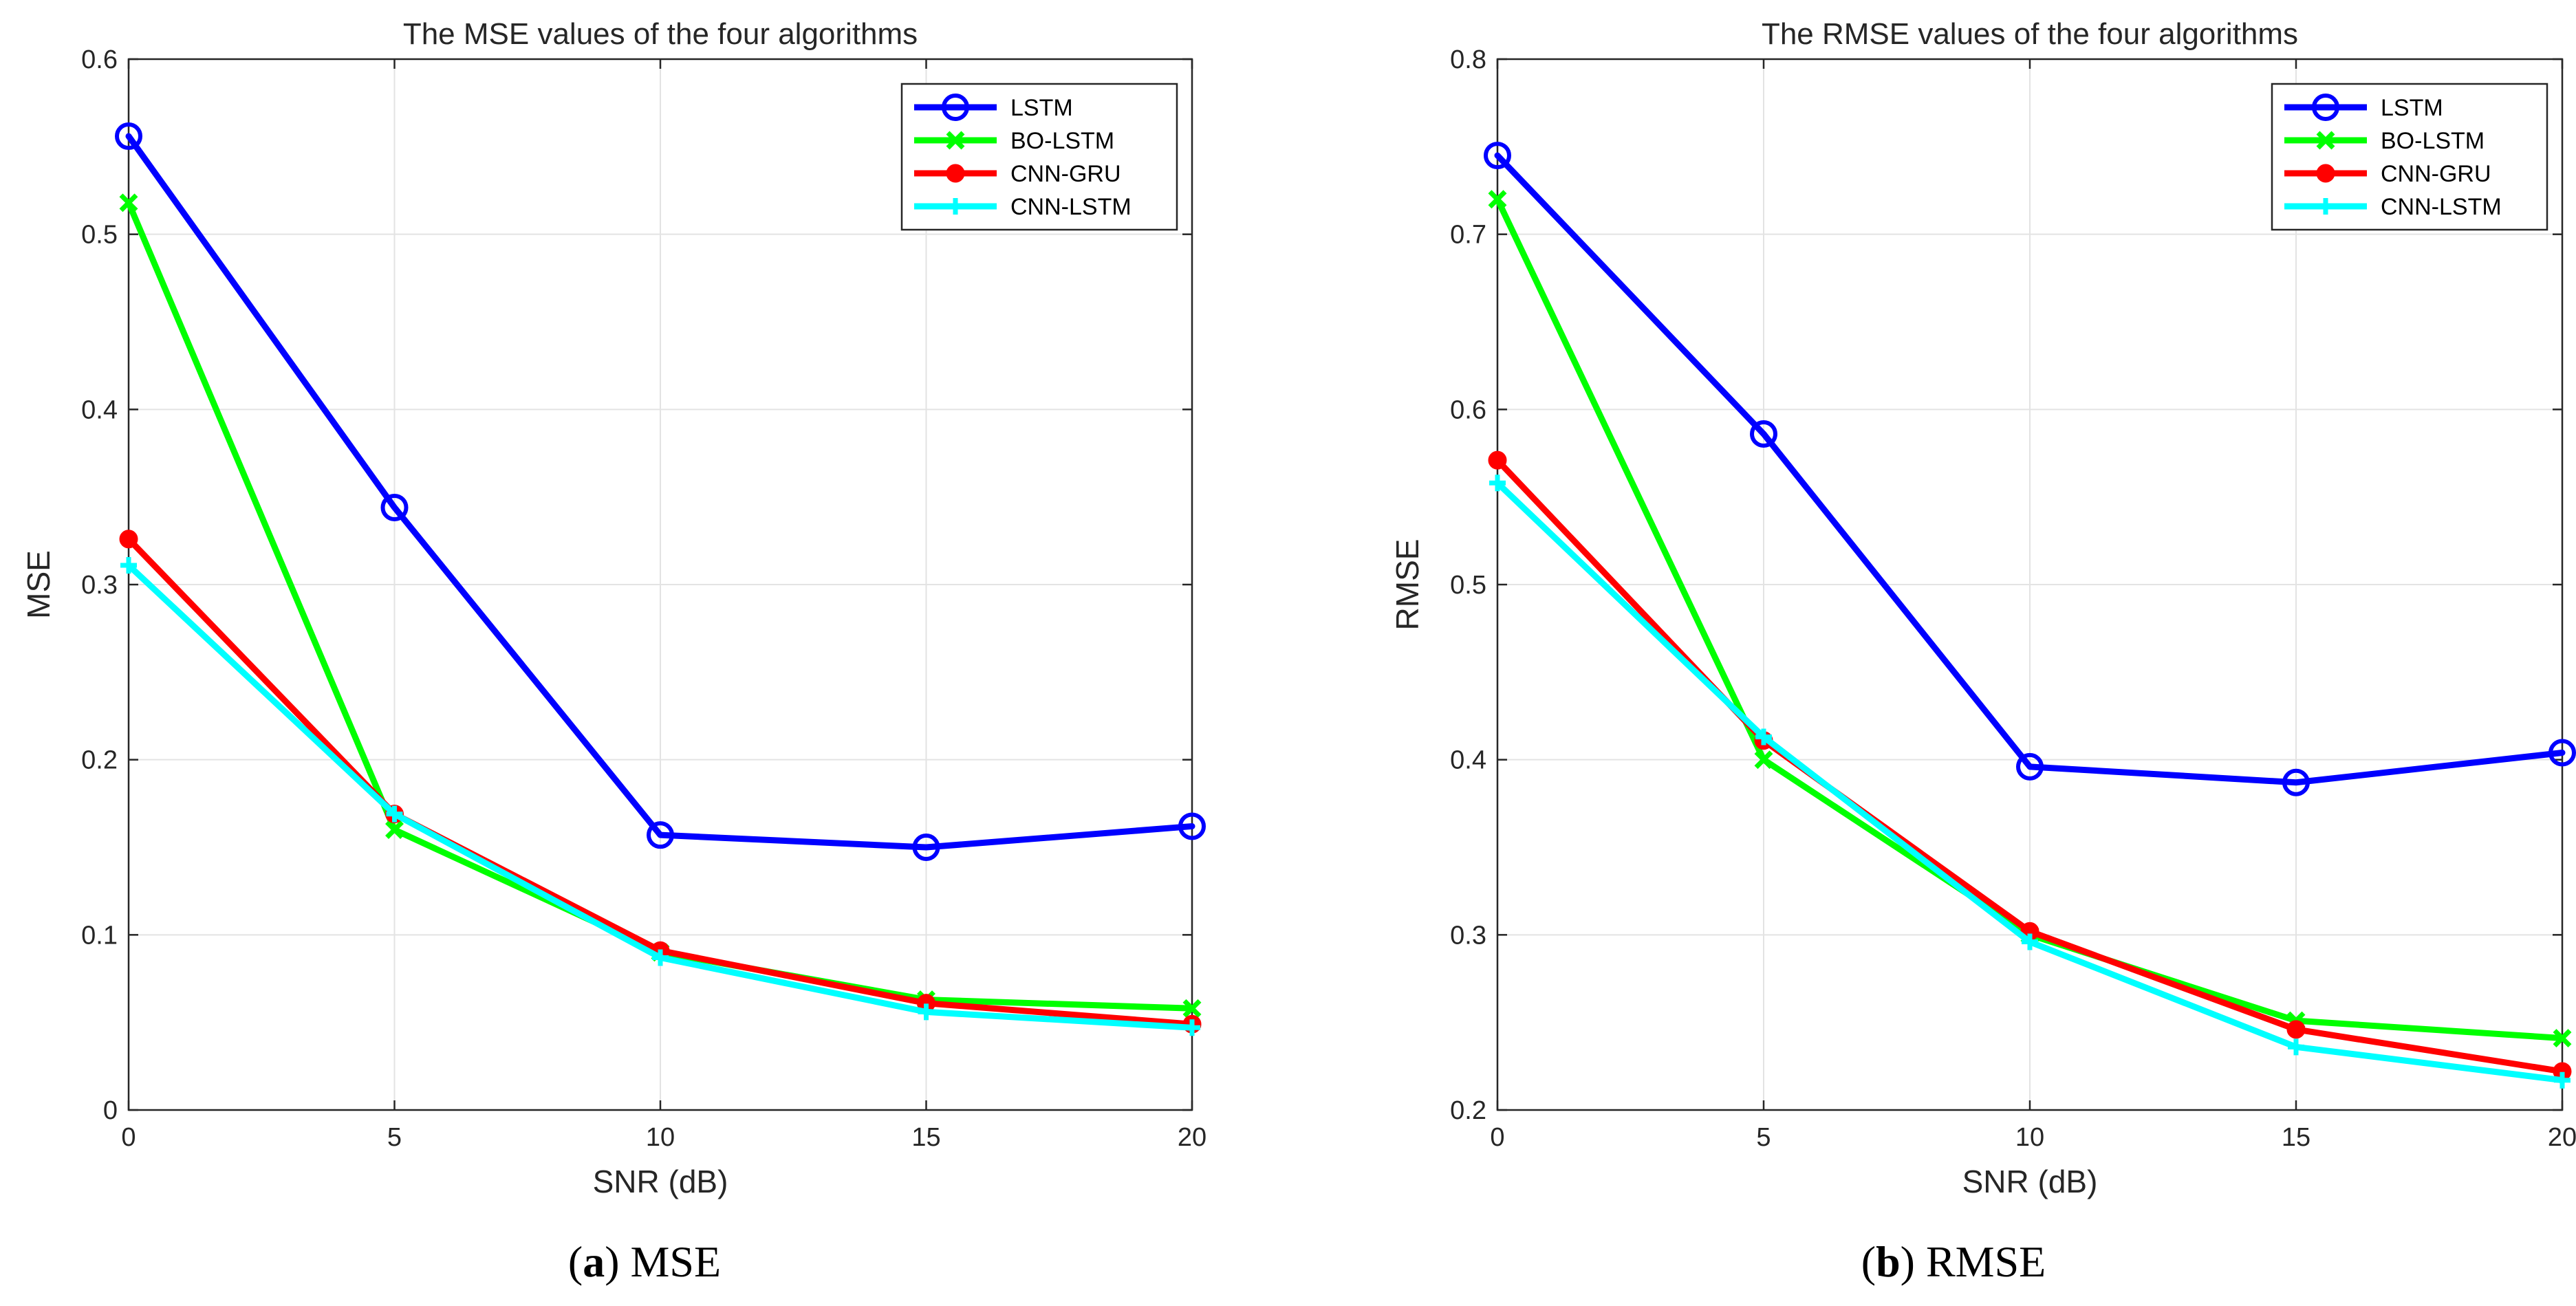  I want to click on y-tick-label: 0.8, so click(1468, 59).